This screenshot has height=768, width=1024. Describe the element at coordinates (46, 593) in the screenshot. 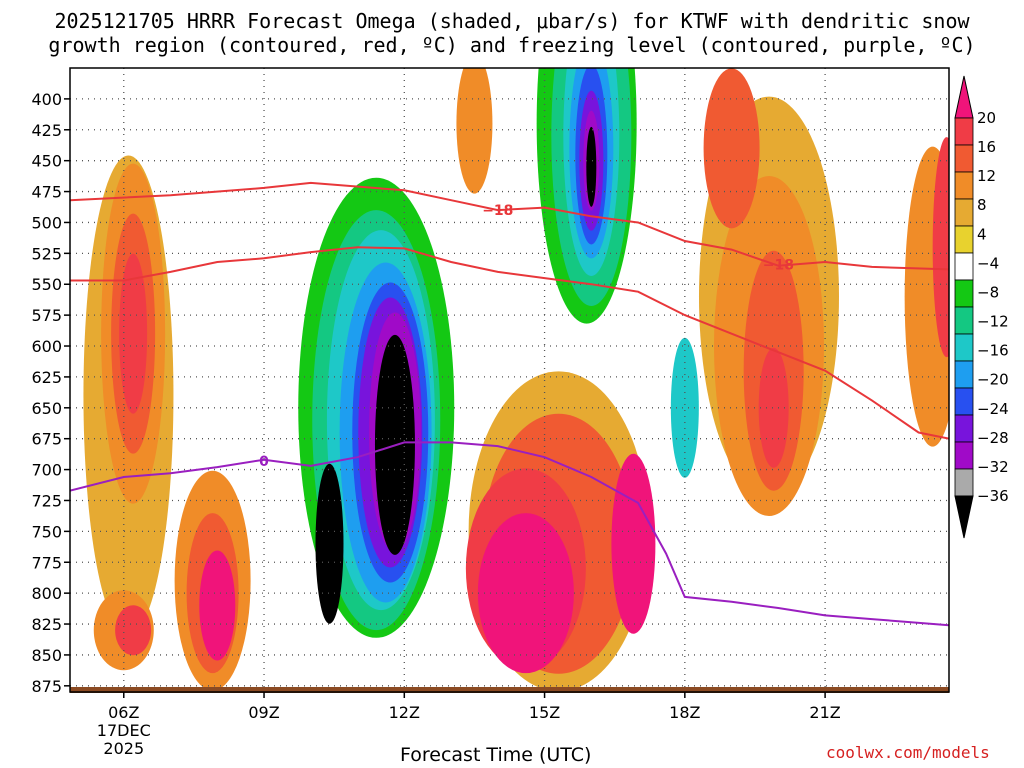

I see `y-tick-label-800: 800` at that location.